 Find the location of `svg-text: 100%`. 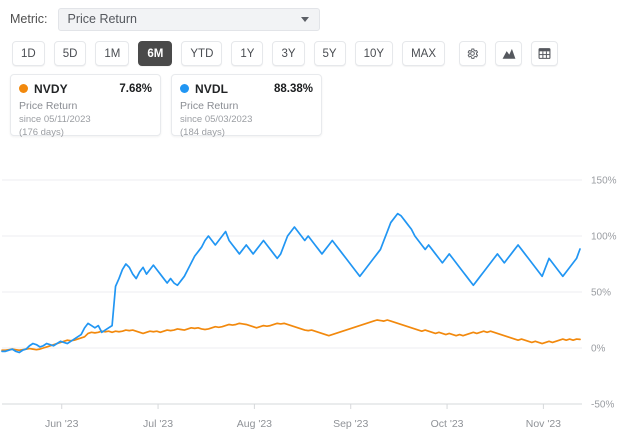

svg-text: 100% is located at coordinates (604, 237).